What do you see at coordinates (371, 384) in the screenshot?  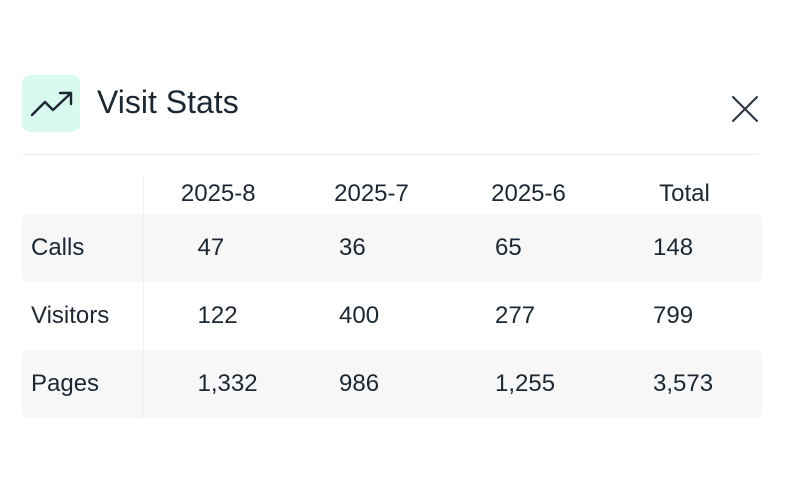 I see `table-cell: 986` at bounding box center [371, 384].